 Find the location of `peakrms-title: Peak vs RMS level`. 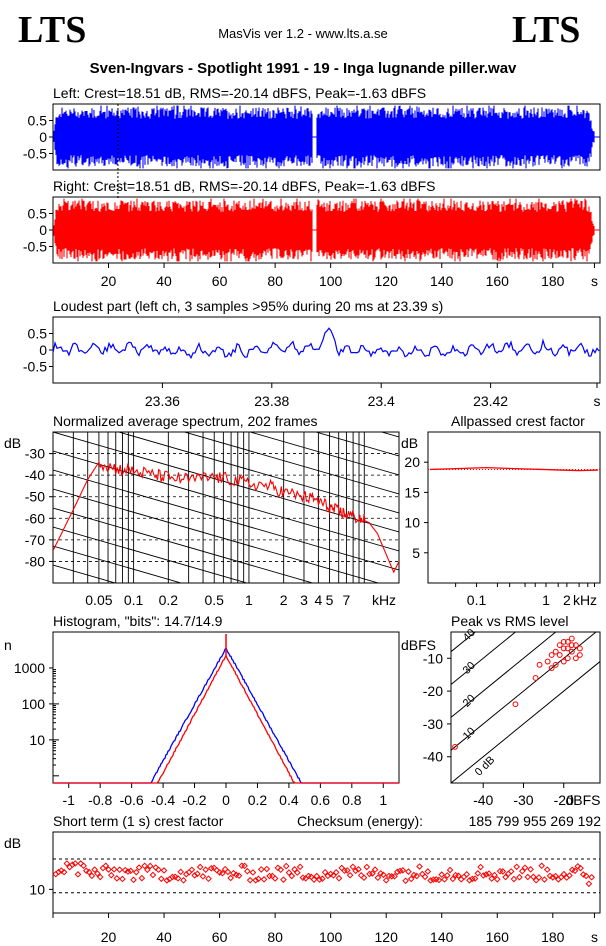

peakrms-title: Peak vs RMS level is located at coordinates (509, 621).